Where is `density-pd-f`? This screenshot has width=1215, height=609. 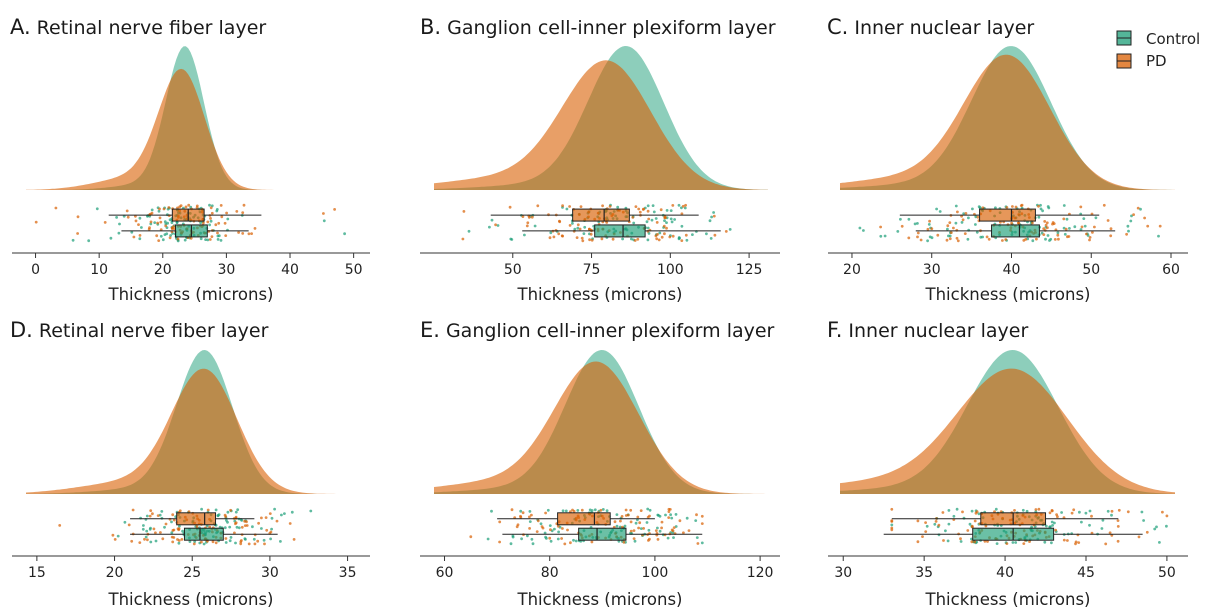 density-pd-f is located at coordinates (1007, 431).